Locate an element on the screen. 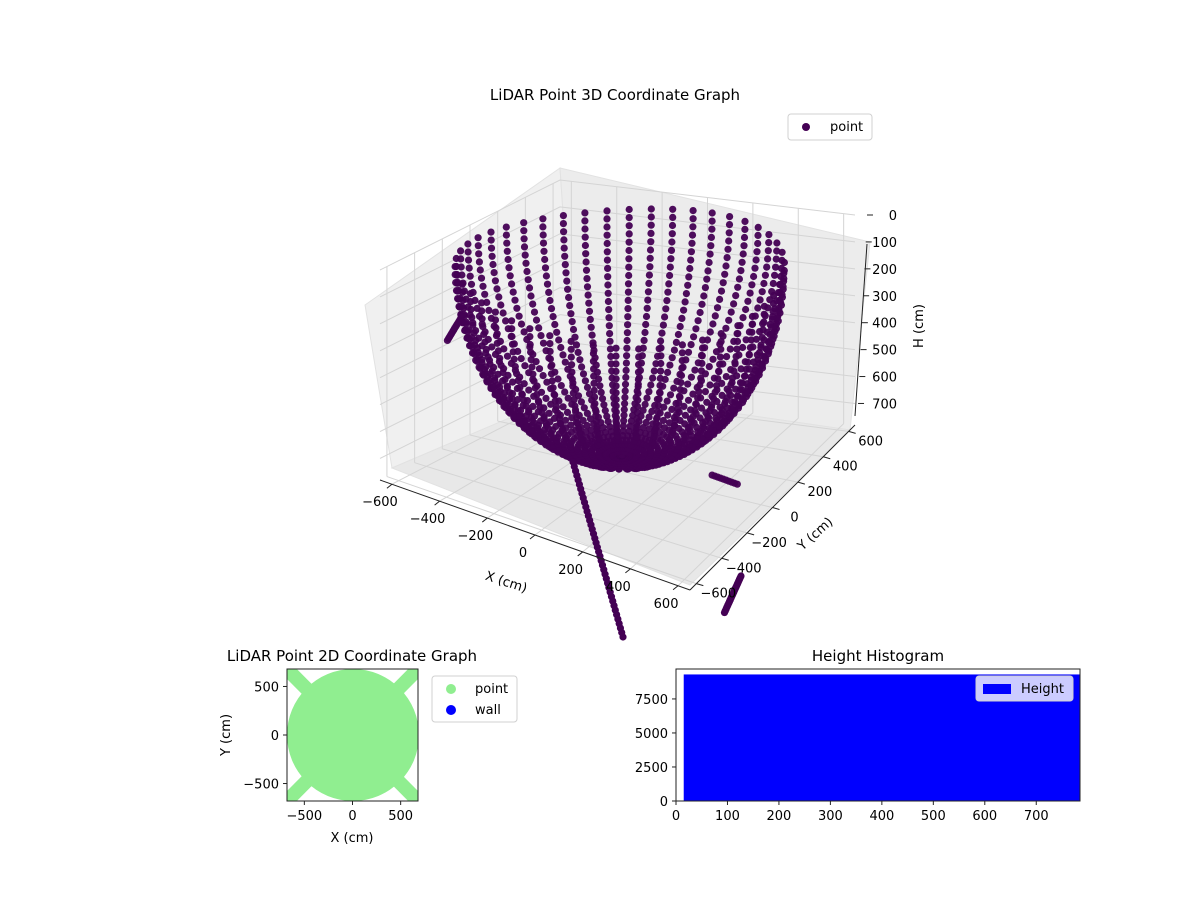  plot2d-ylabel: Y (cm) is located at coordinates (226, 735).